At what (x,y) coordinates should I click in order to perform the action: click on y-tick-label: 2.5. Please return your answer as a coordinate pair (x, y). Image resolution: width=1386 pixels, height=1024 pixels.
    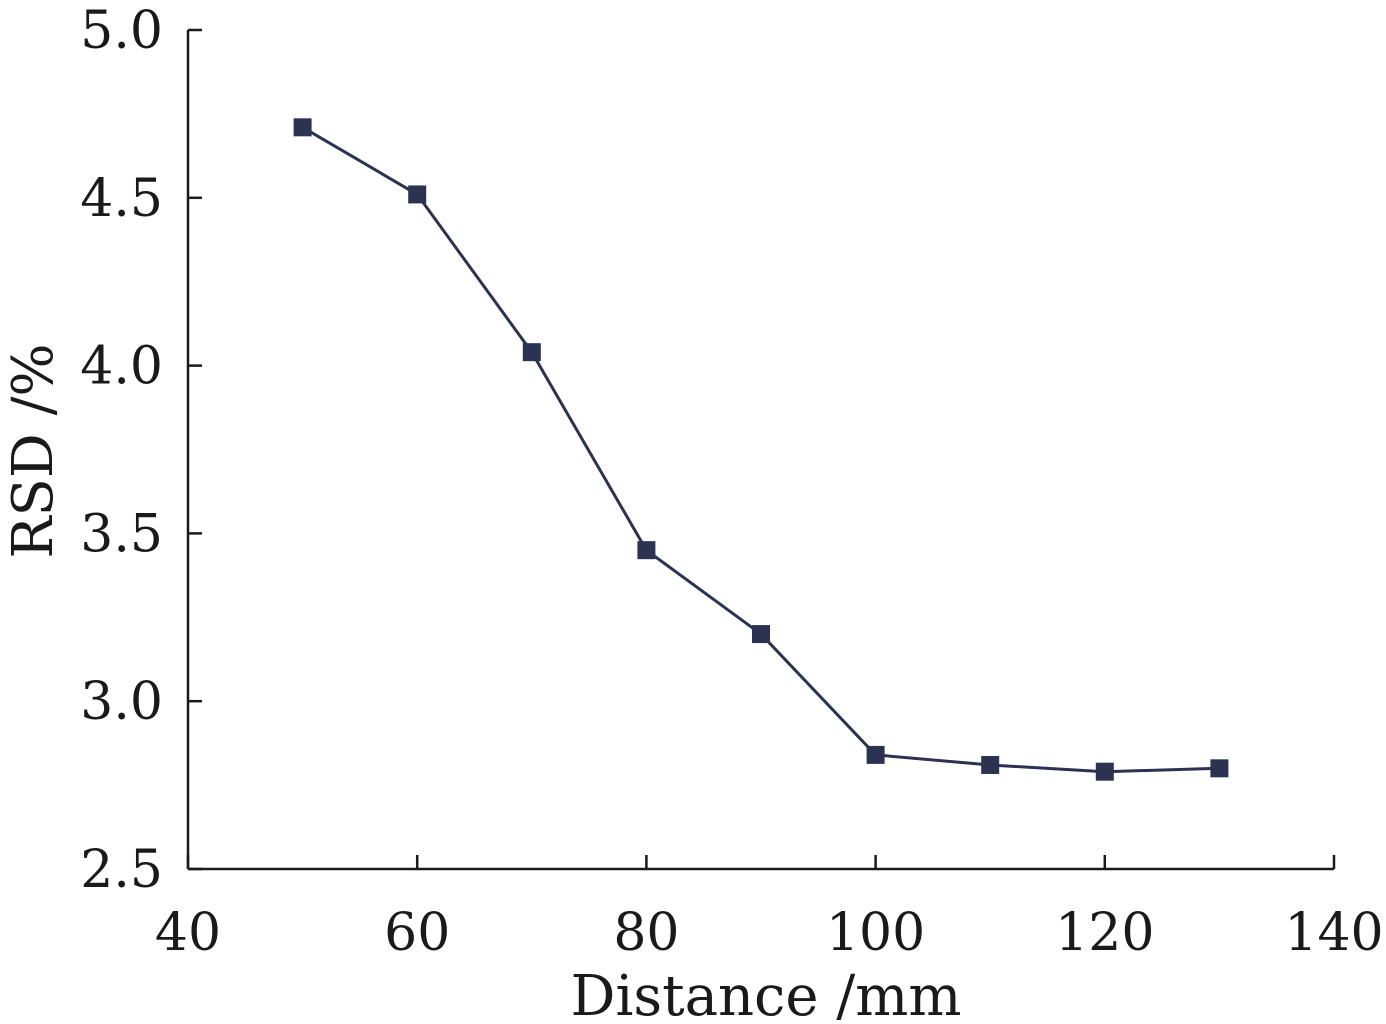
    Looking at the image, I should click on (121, 870).